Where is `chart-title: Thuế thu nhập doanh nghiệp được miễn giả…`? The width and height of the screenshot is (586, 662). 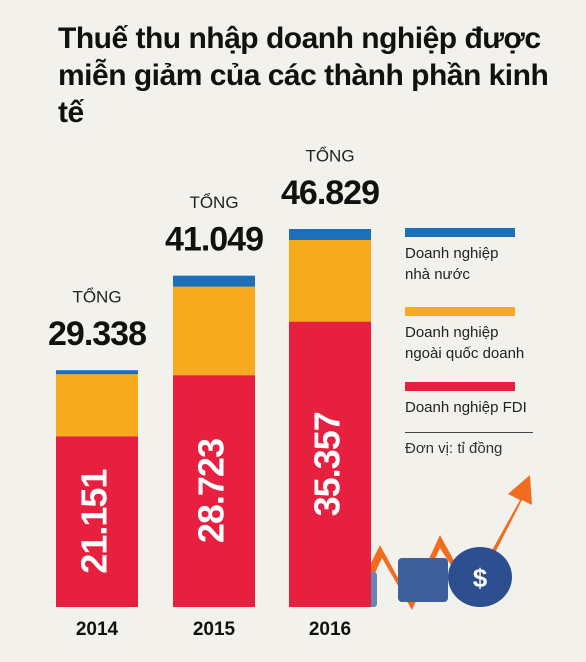 chart-title: Thuế thu nhập doanh nghiệp được miễn giả… is located at coordinates (303, 75).